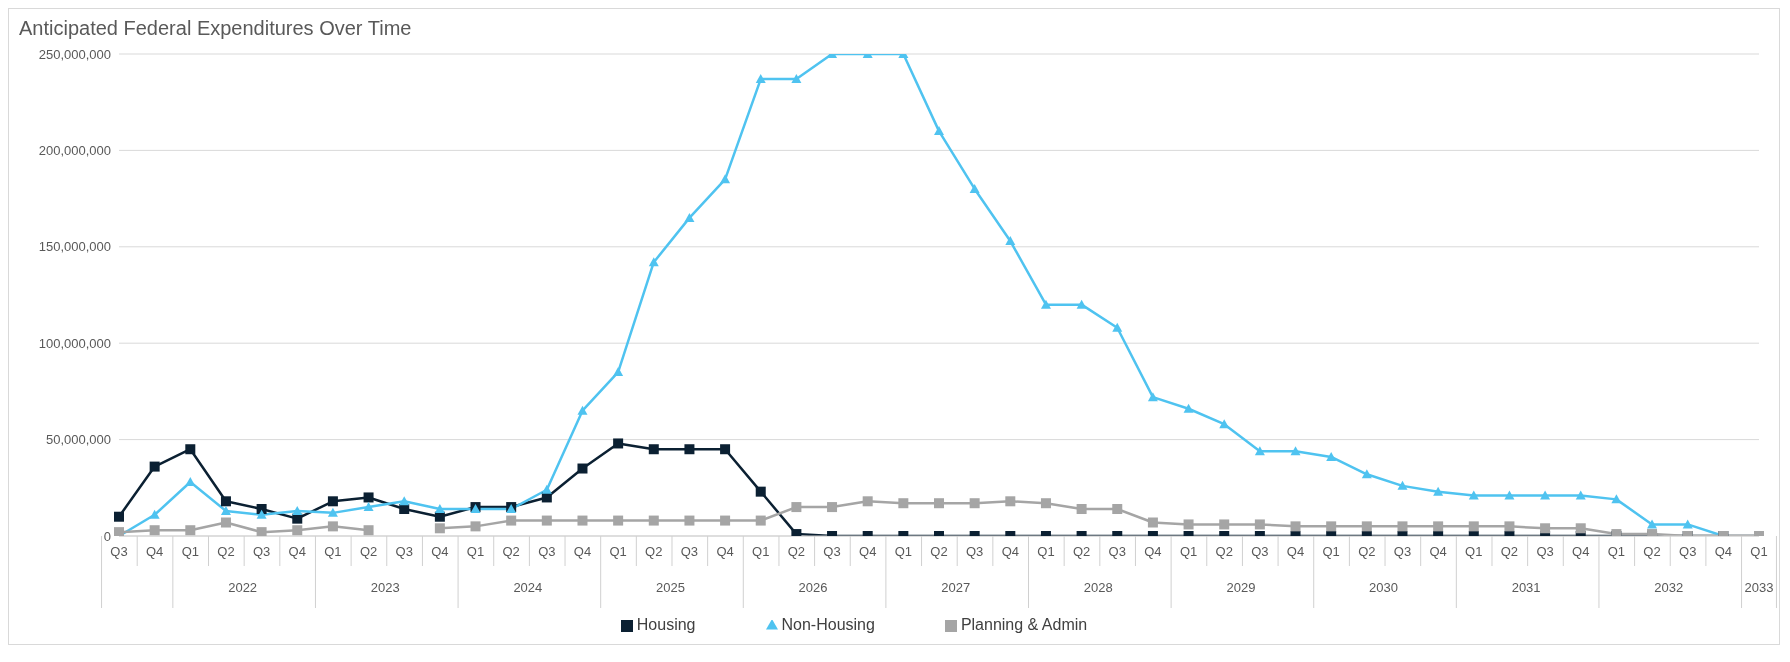 Image resolution: width=1790 pixels, height=662 pixels. What do you see at coordinates (107, 536) in the screenshot?
I see `y-tick-label: 0` at bounding box center [107, 536].